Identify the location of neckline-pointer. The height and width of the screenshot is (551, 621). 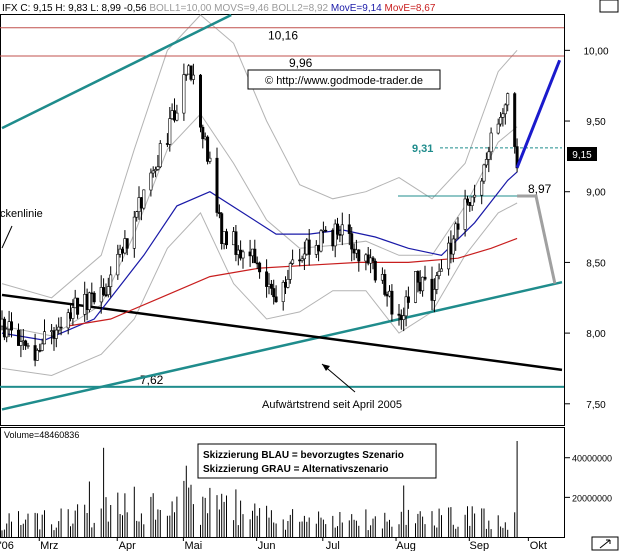
(7, 237).